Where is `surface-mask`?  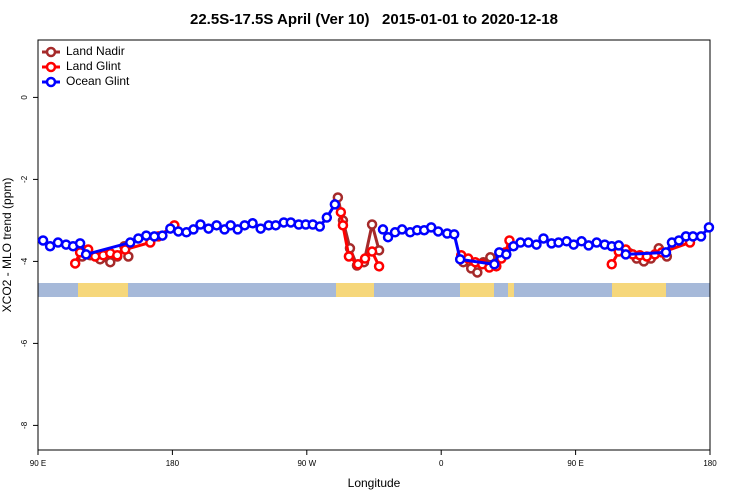 surface-mask is located at coordinates (374, 290).